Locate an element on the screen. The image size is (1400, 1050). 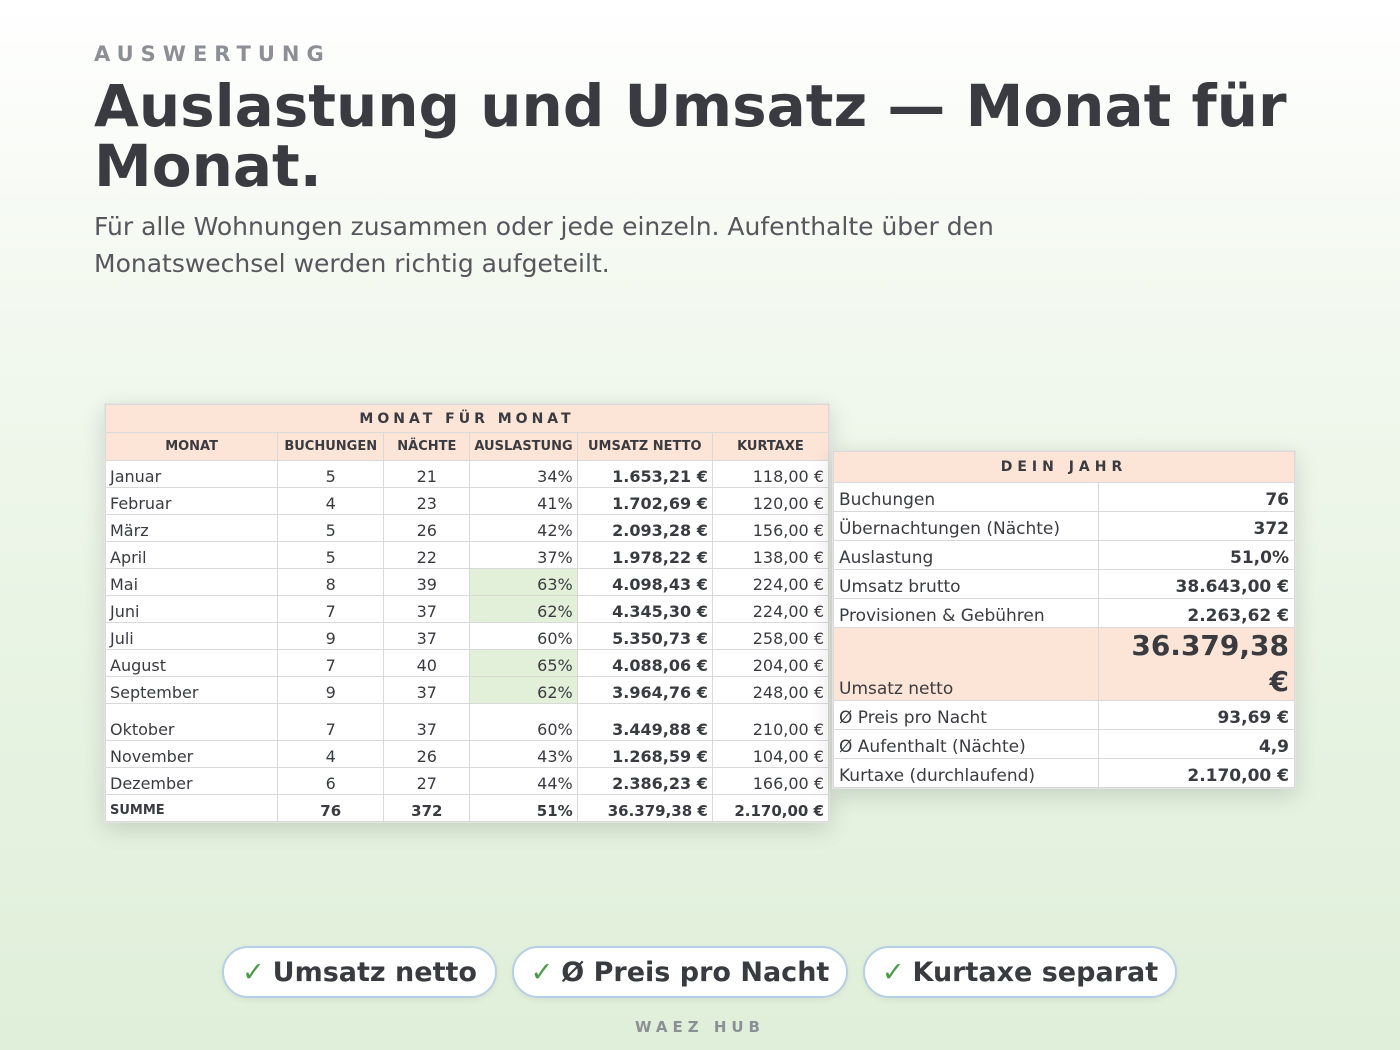
table-row: September 9 37 62% 3.964,76 €248,00 € is located at coordinates (467, 690).